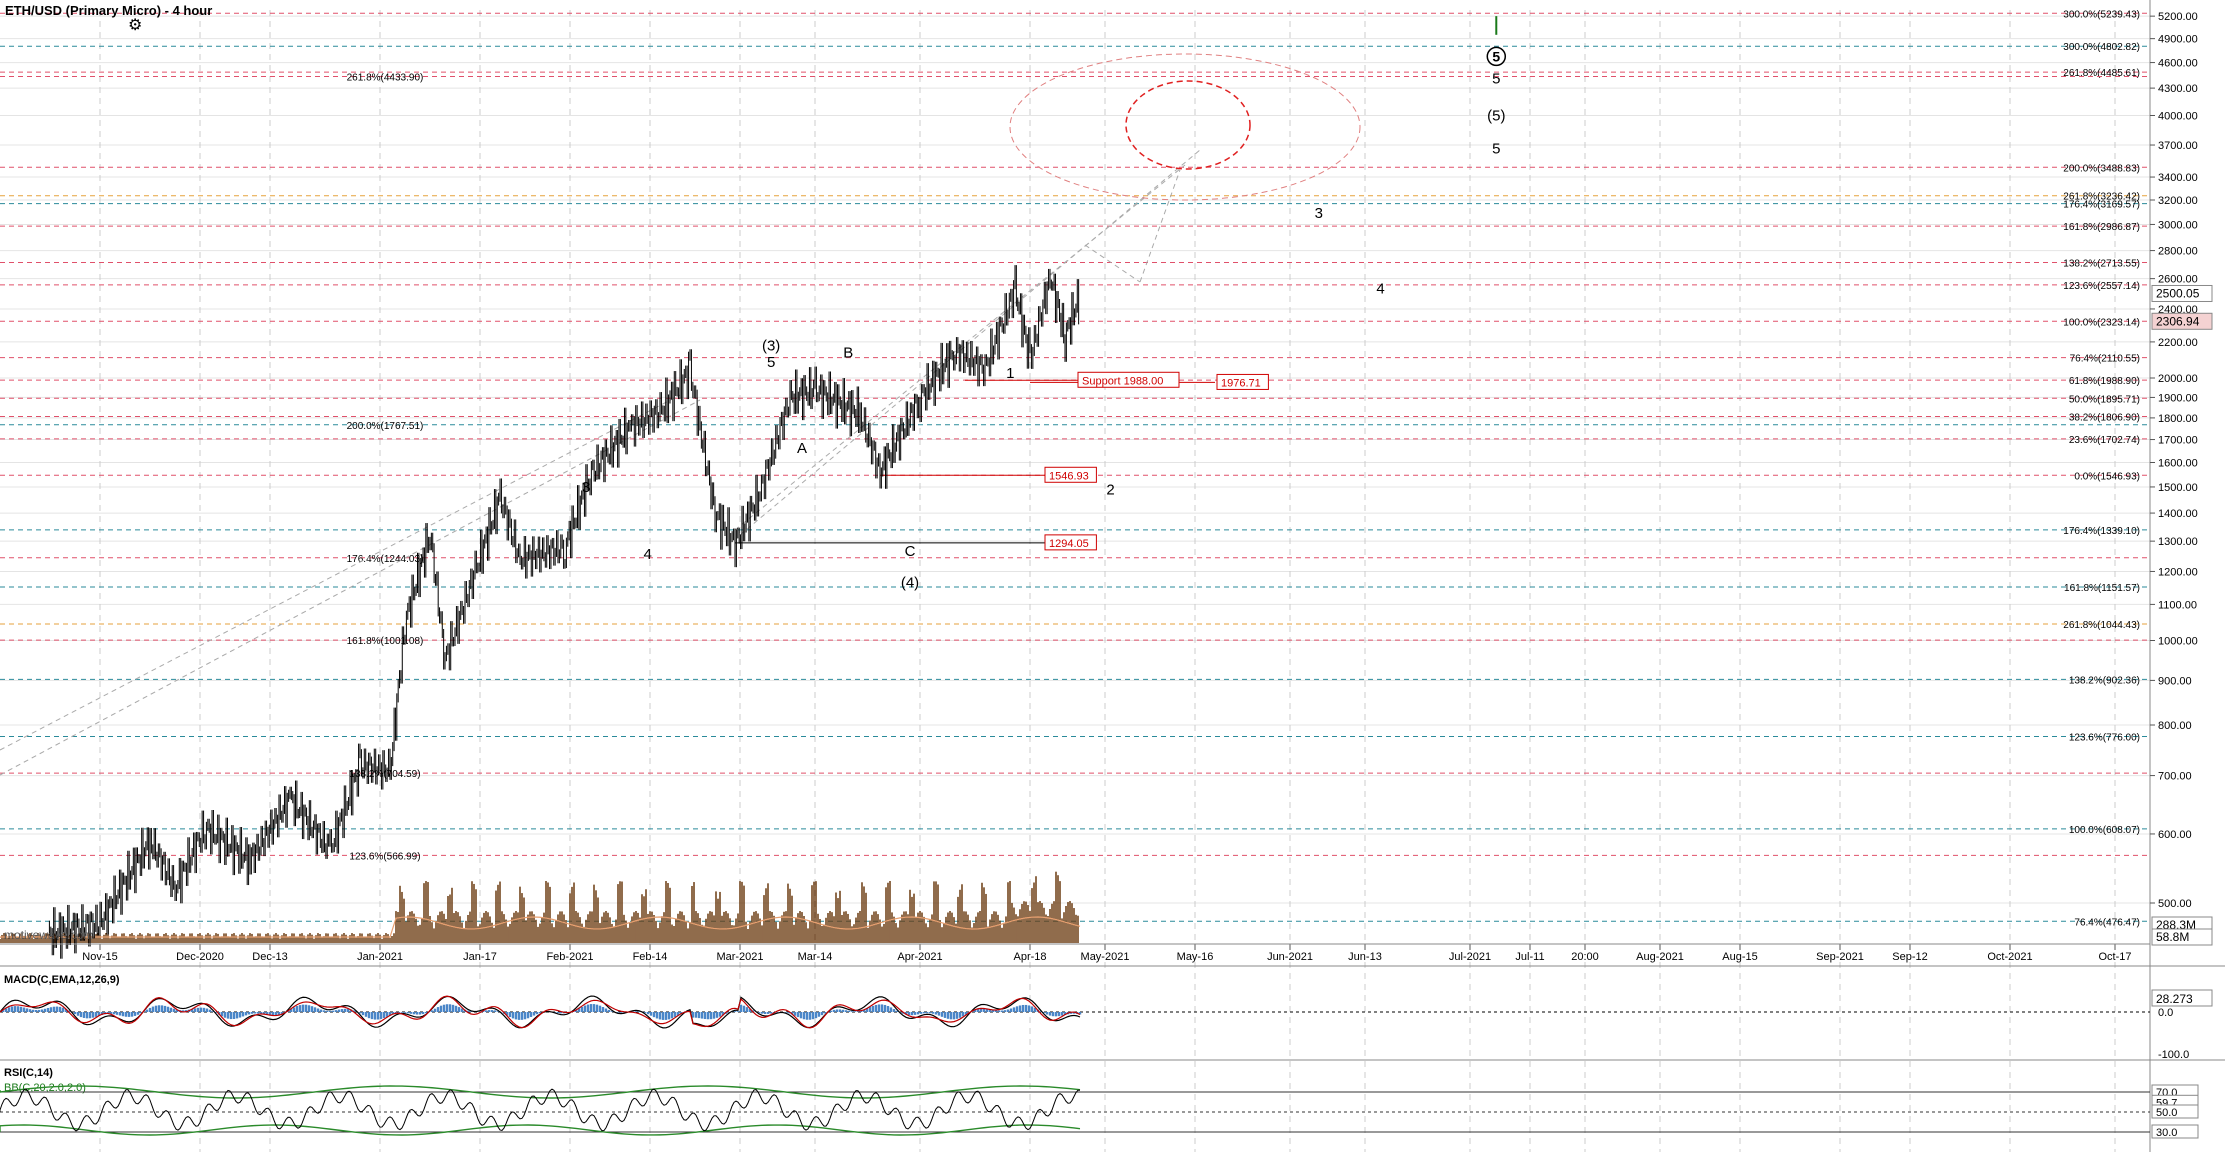 This screenshot has height=1152, width=2225. What do you see at coordinates (380, 957) in the screenshot?
I see `time-tick-label: Jan-2021` at bounding box center [380, 957].